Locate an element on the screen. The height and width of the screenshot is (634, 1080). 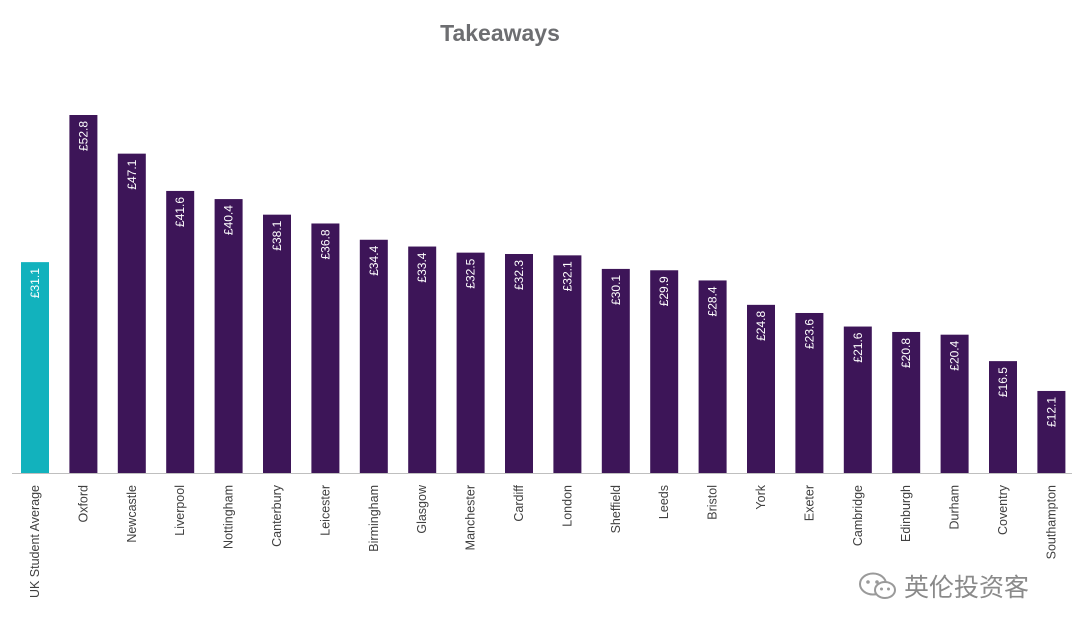
tick-label: Exeter is located at coordinates (809, 503).